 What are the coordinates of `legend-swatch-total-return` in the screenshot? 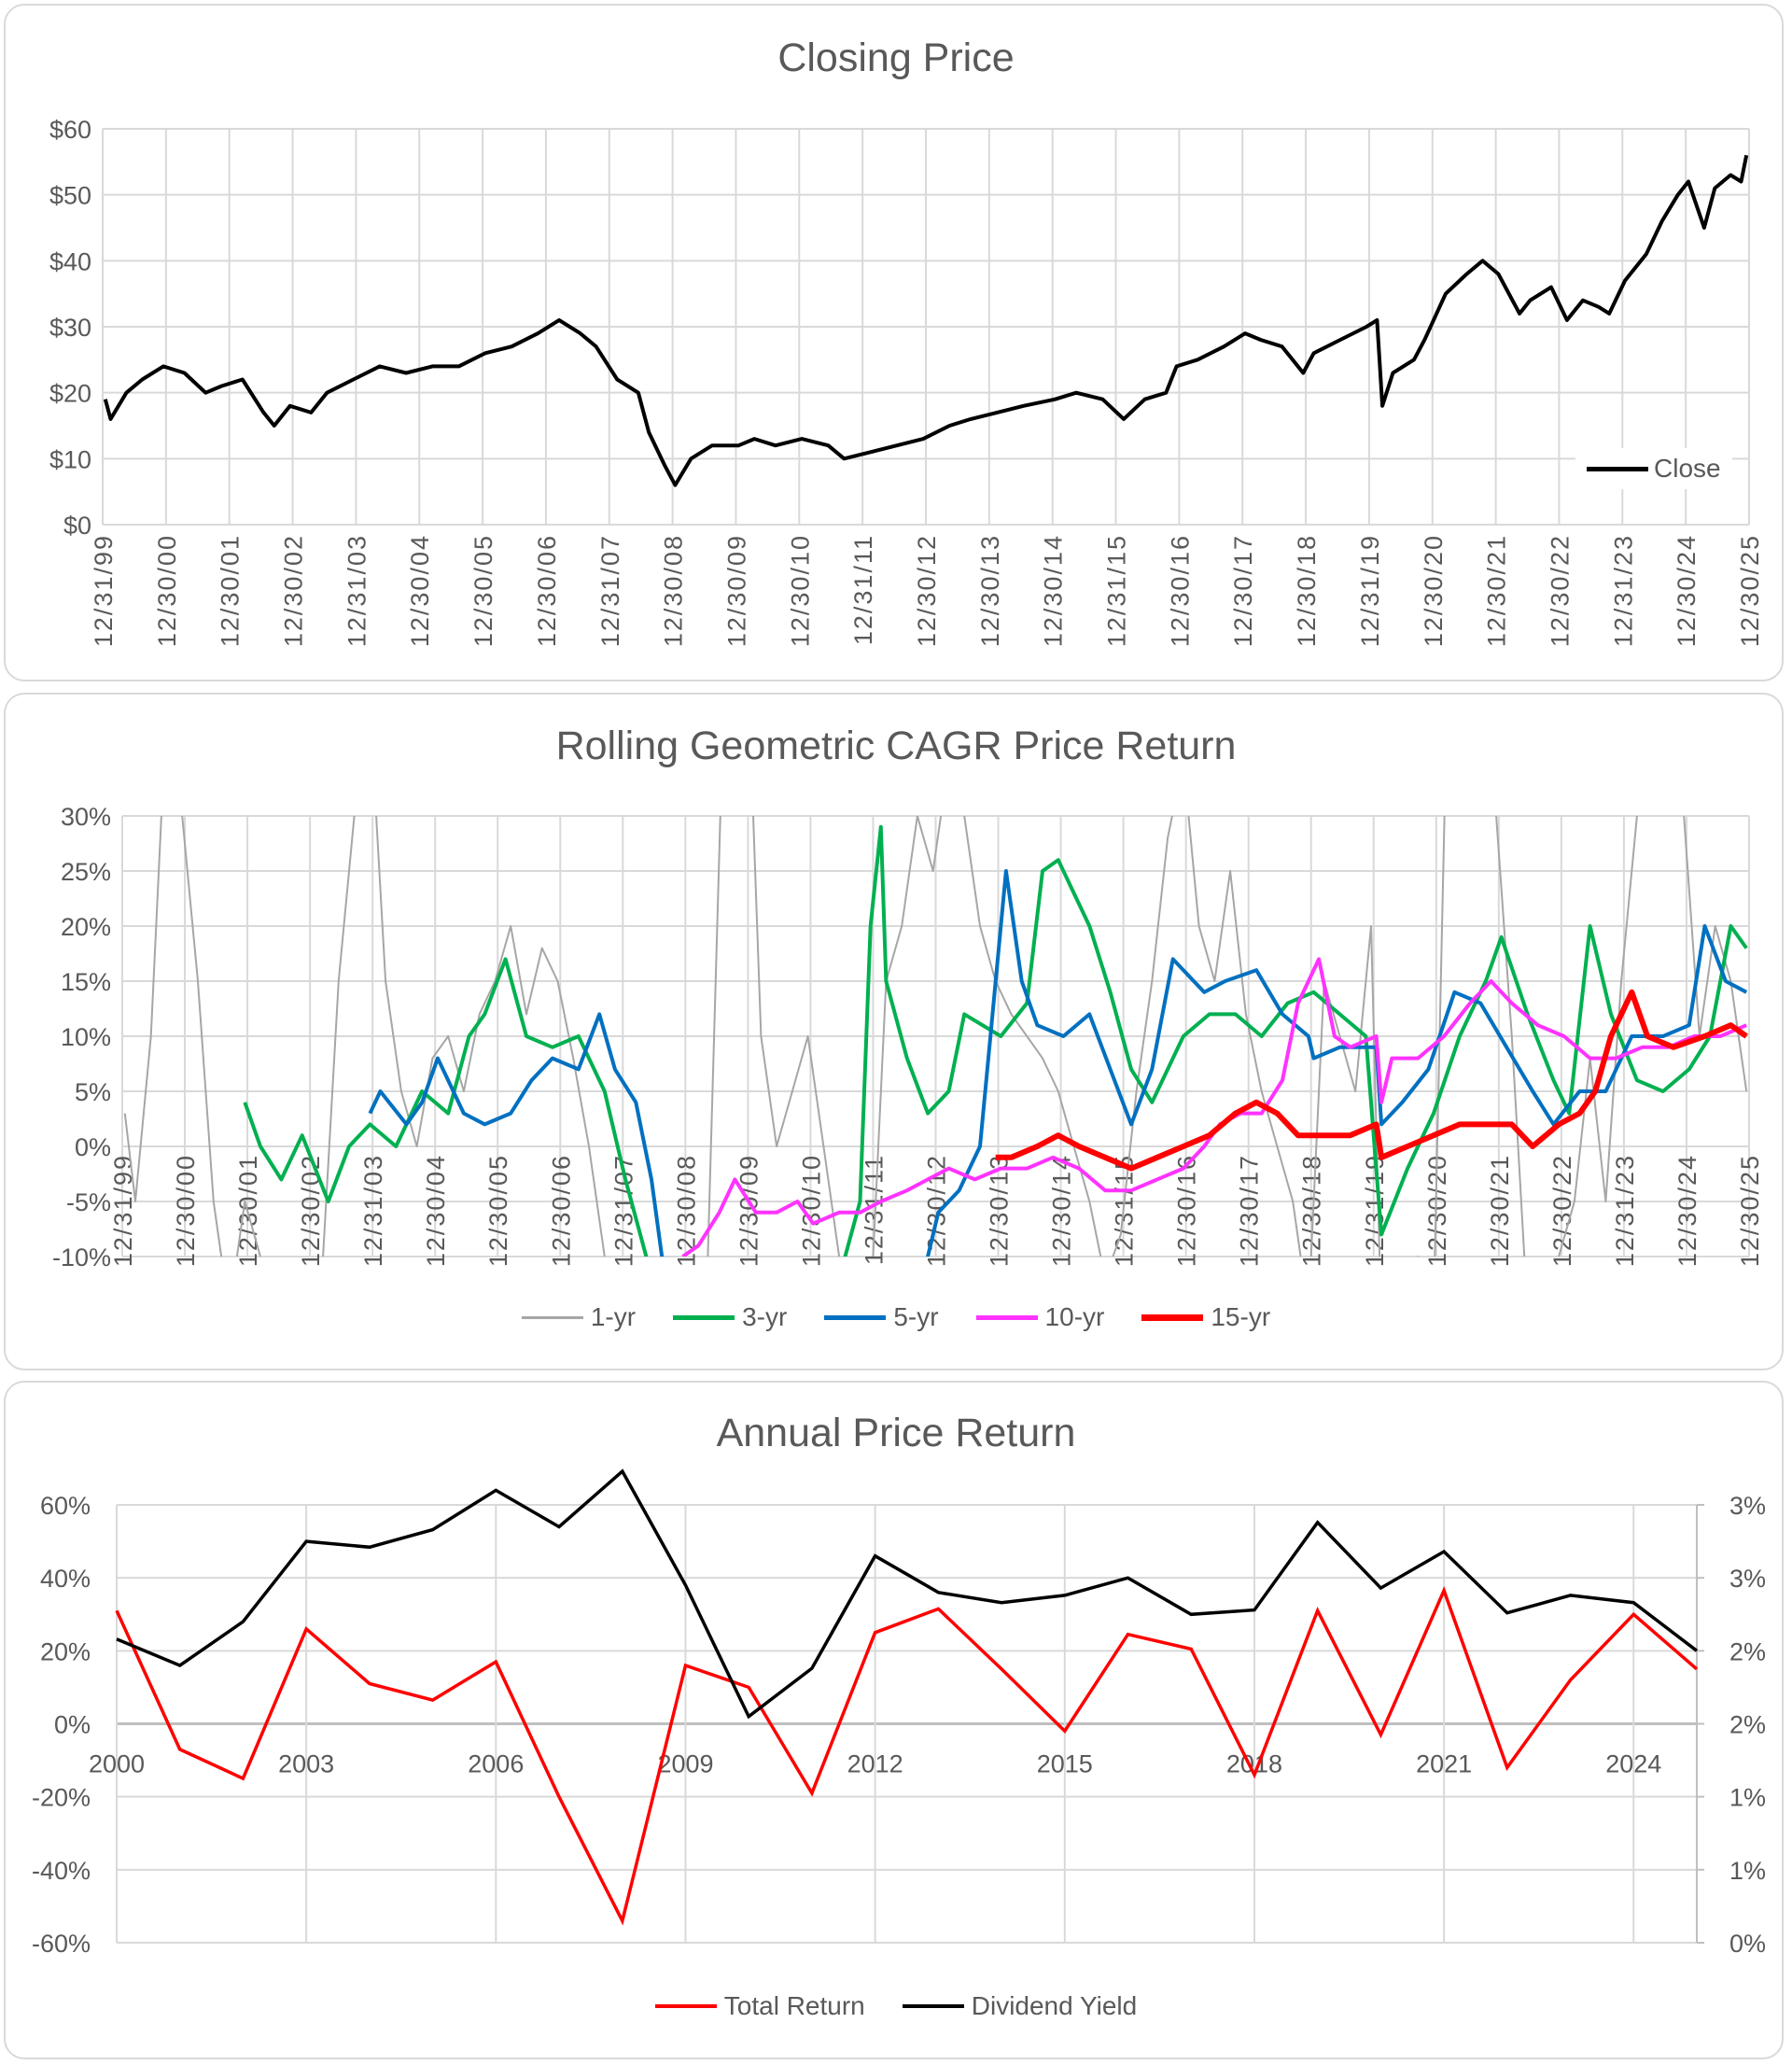 It's located at (685, 2006).